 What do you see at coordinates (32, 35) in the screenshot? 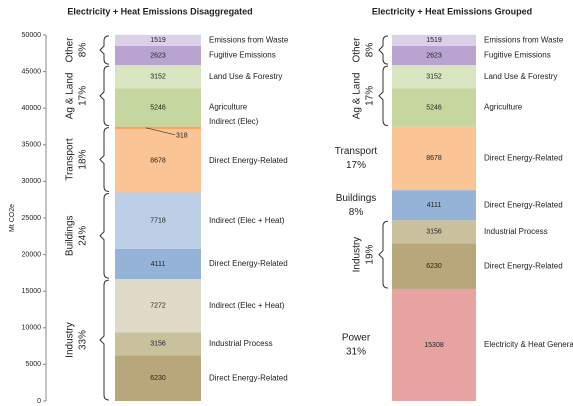
I see `y-tick-label: 50000` at bounding box center [32, 35].